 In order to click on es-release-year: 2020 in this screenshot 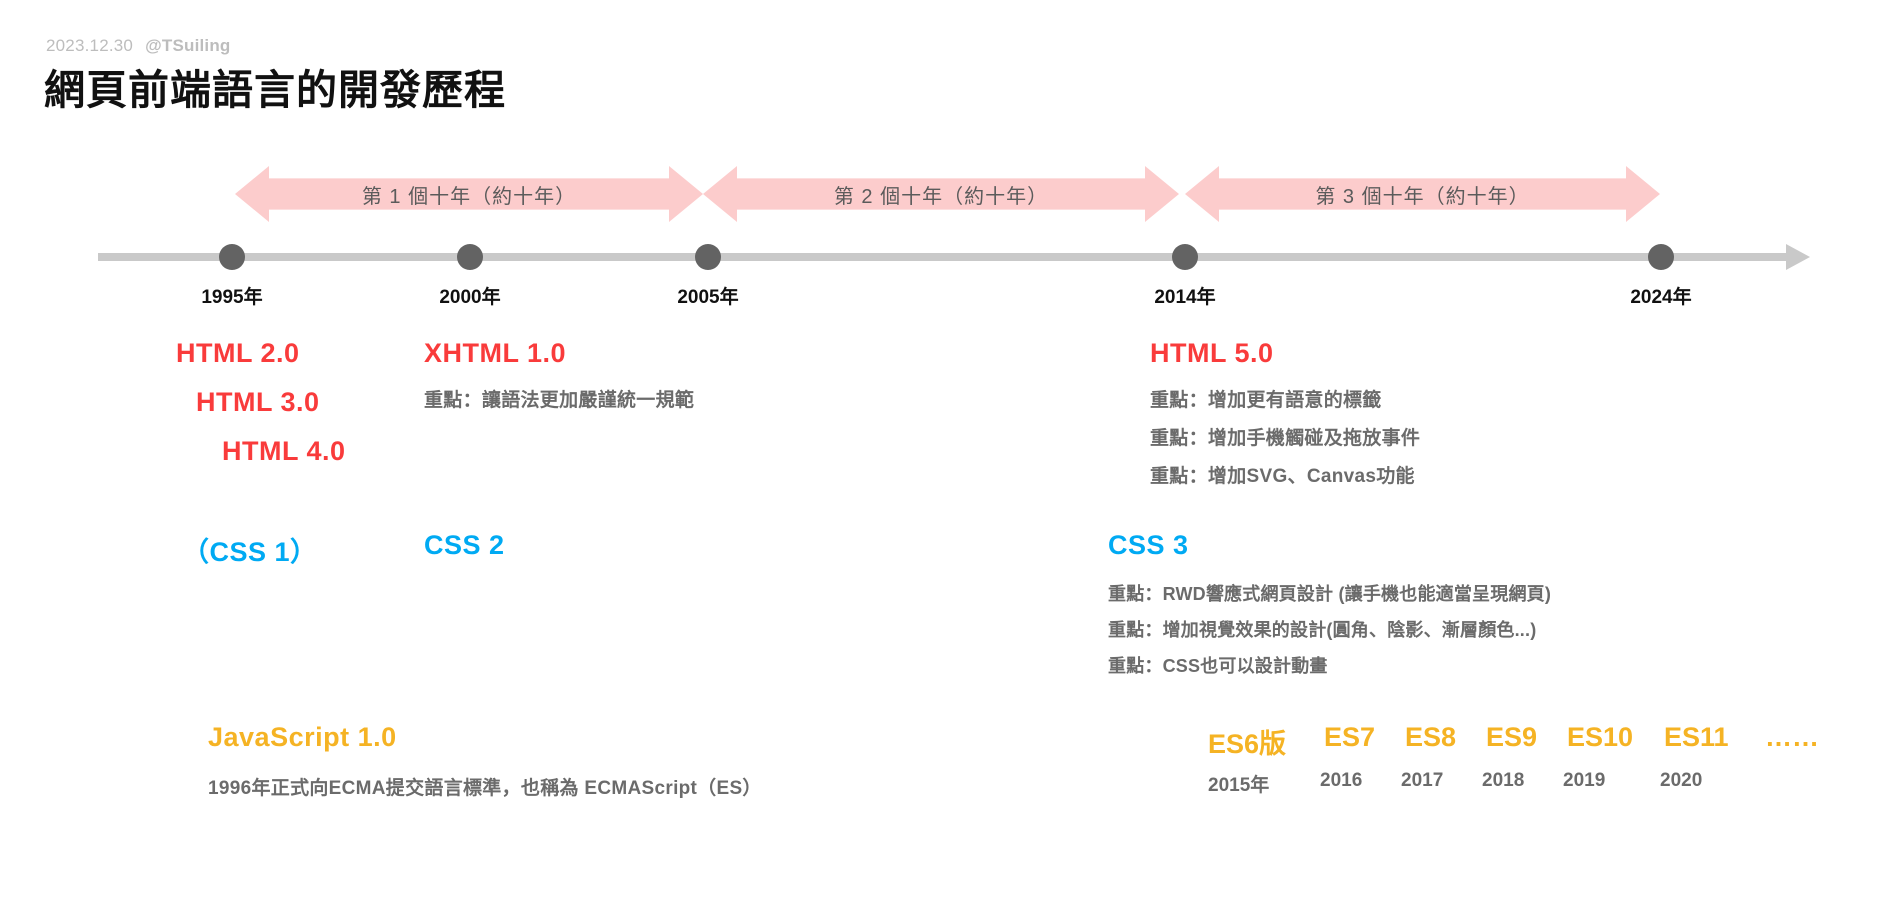, I will do `click(1681, 780)`.